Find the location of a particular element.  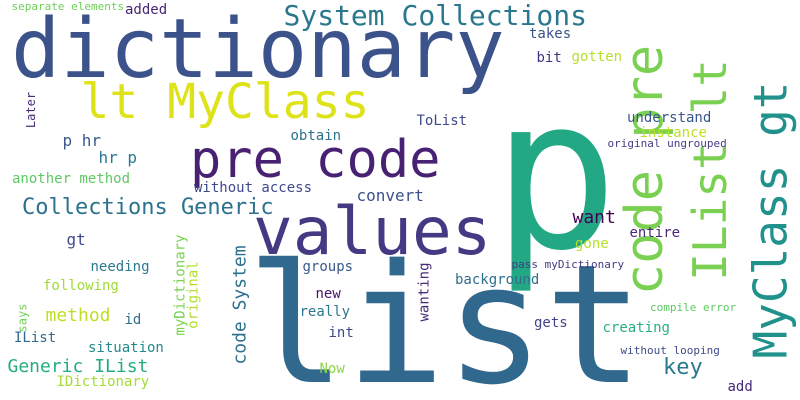

word-following: following is located at coordinates (81, 286).